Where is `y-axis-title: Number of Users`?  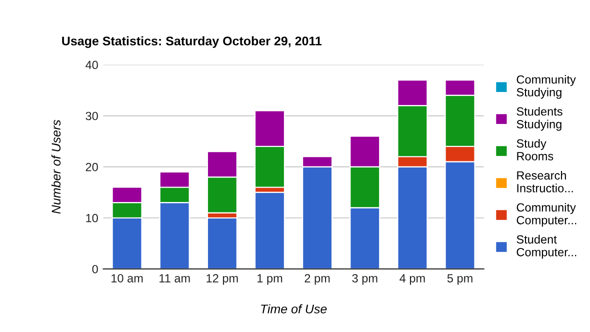 y-axis-title: Number of Users is located at coordinates (56, 167).